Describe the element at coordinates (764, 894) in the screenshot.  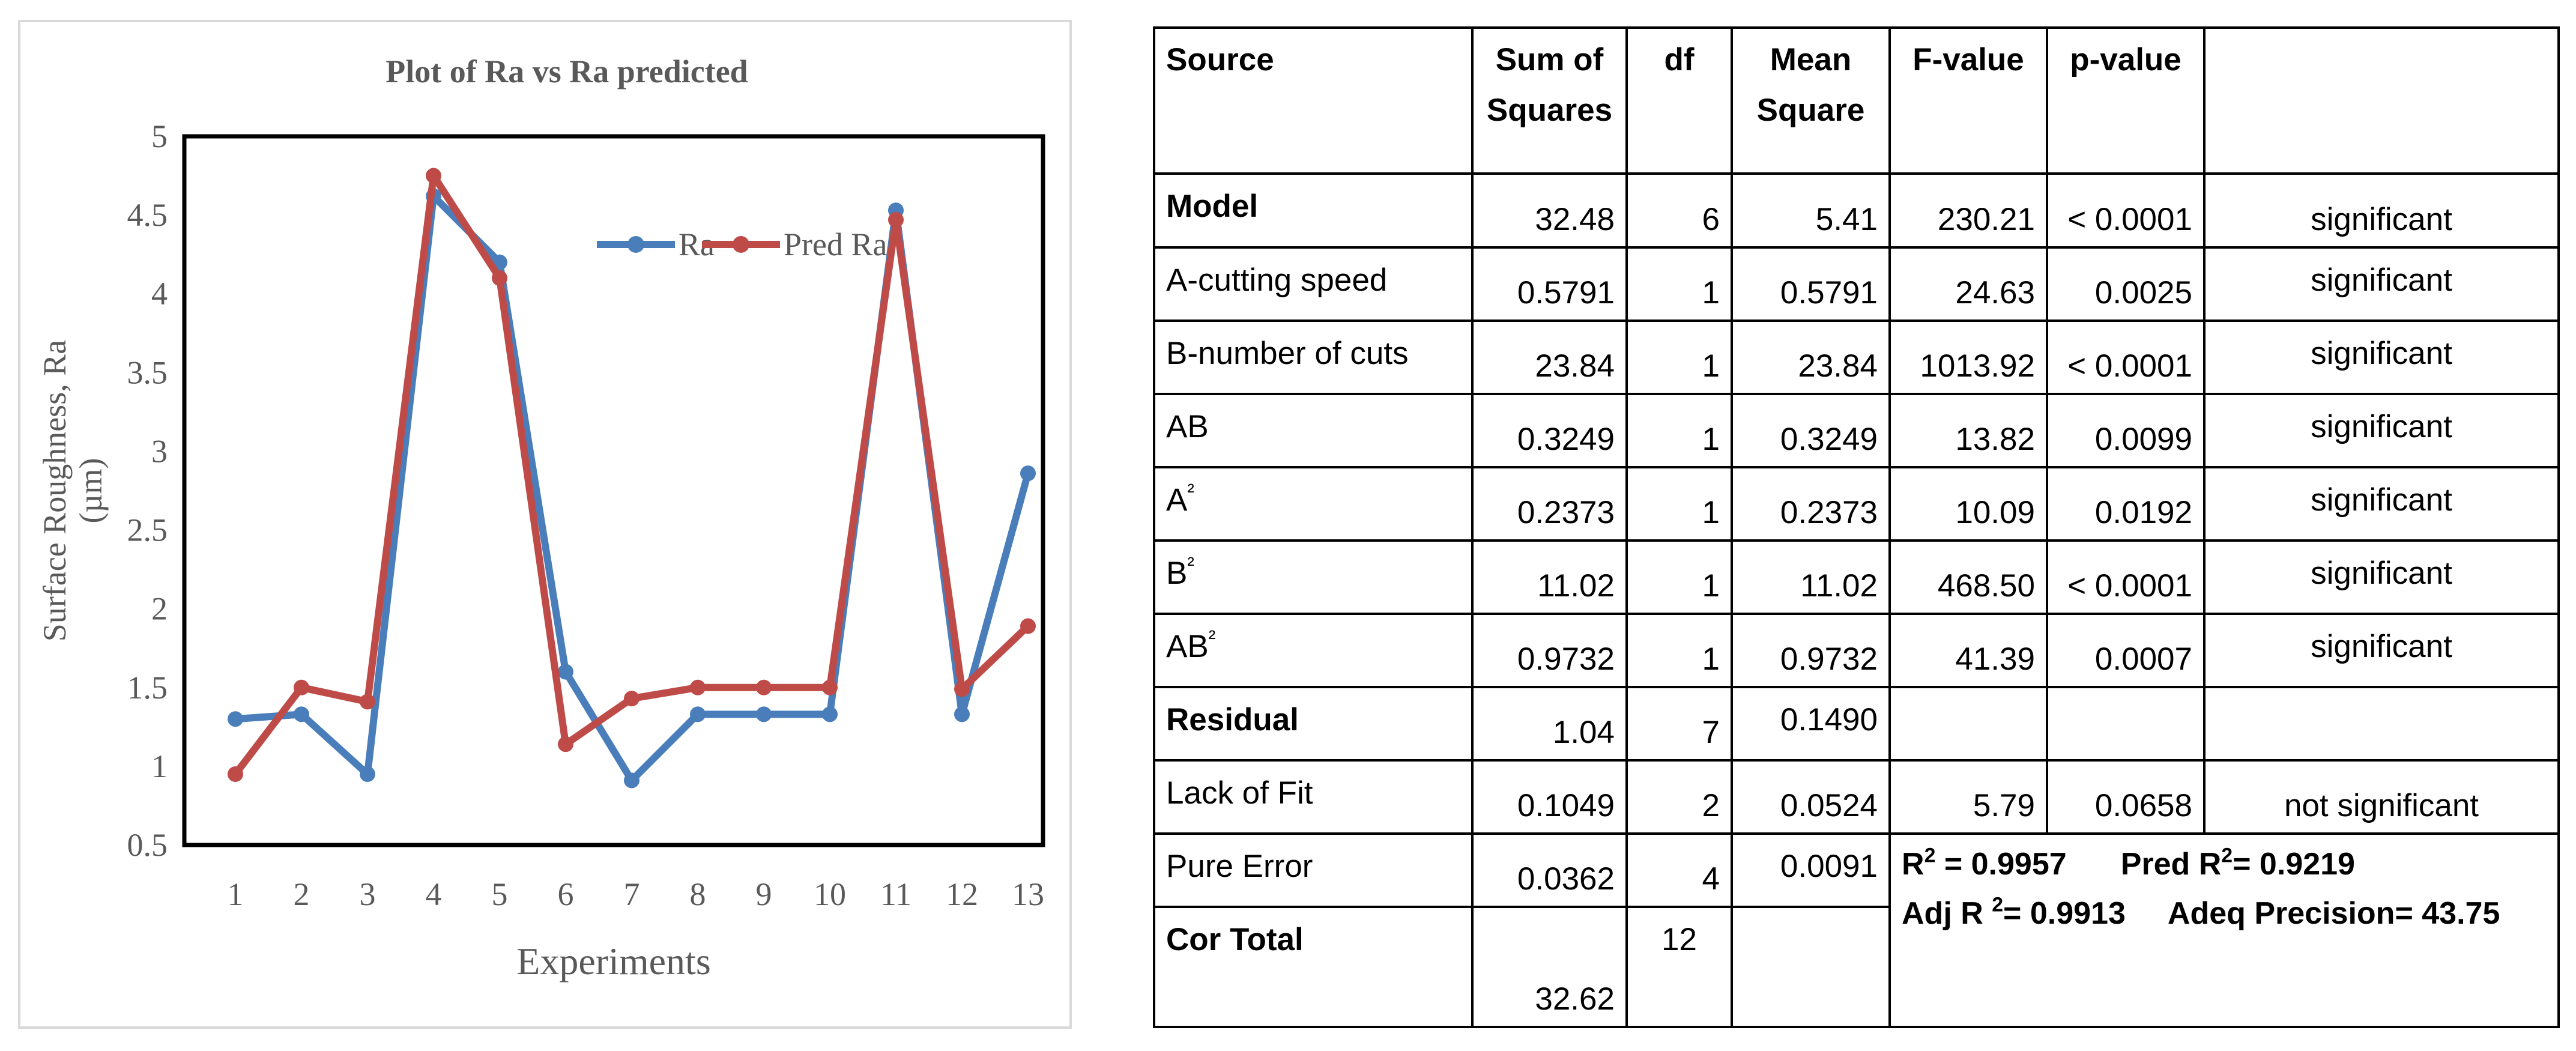
I see `x-tick-label: 9` at that location.